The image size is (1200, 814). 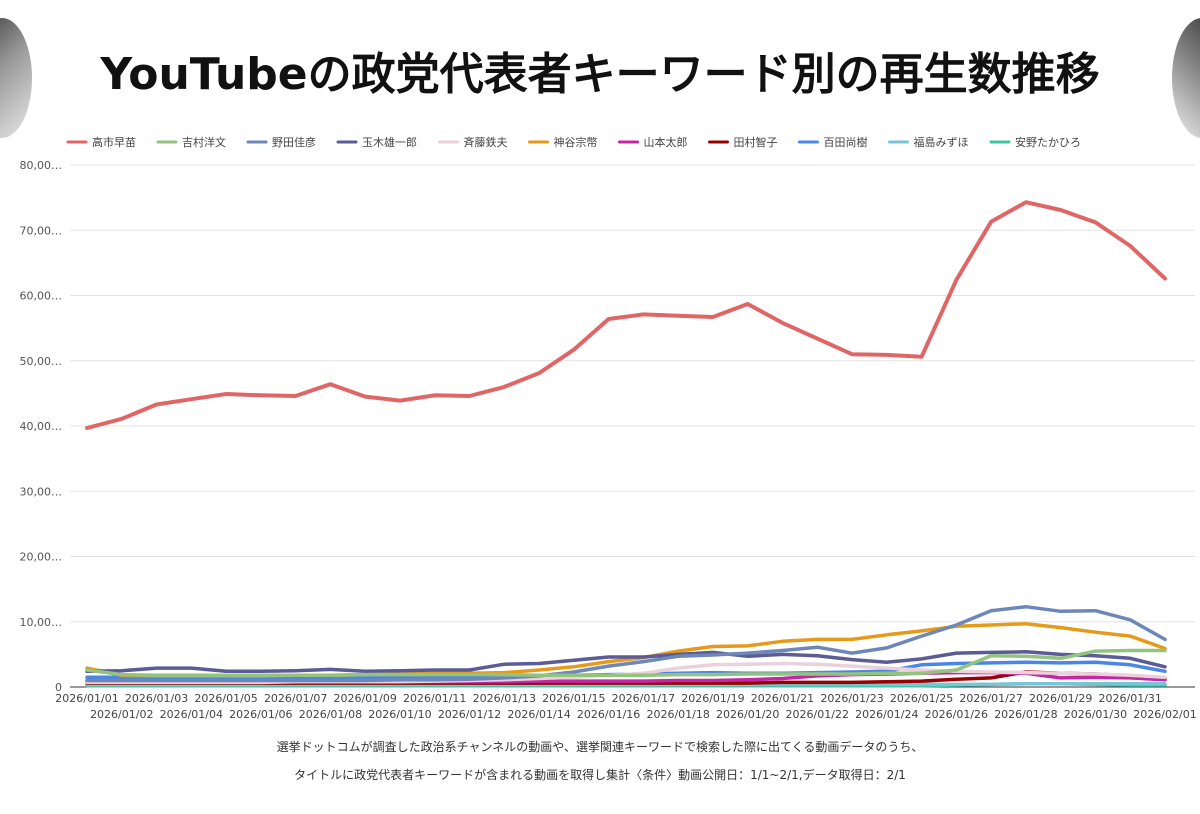 What do you see at coordinates (295, 698) in the screenshot?
I see `x-tick-label-7: 2026/01/07` at bounding box center [295, 698].